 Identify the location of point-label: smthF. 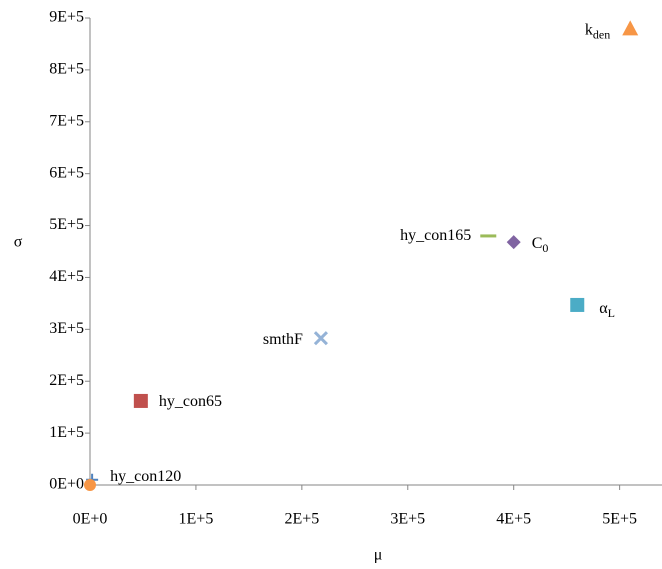
(283, 339).